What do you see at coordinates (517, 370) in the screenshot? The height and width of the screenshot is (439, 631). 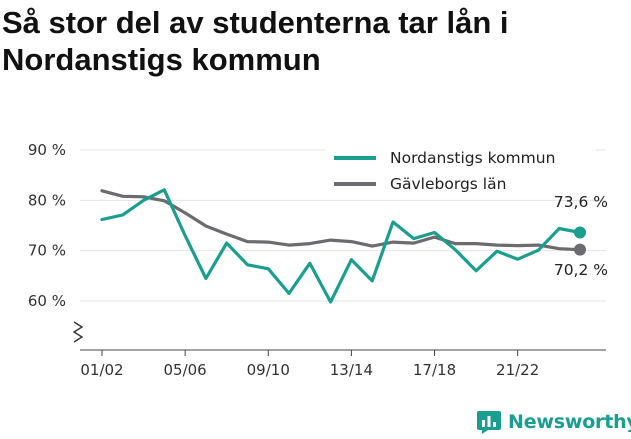 I see `x-tick-label: 21/22` at bounding box center [517, 370].